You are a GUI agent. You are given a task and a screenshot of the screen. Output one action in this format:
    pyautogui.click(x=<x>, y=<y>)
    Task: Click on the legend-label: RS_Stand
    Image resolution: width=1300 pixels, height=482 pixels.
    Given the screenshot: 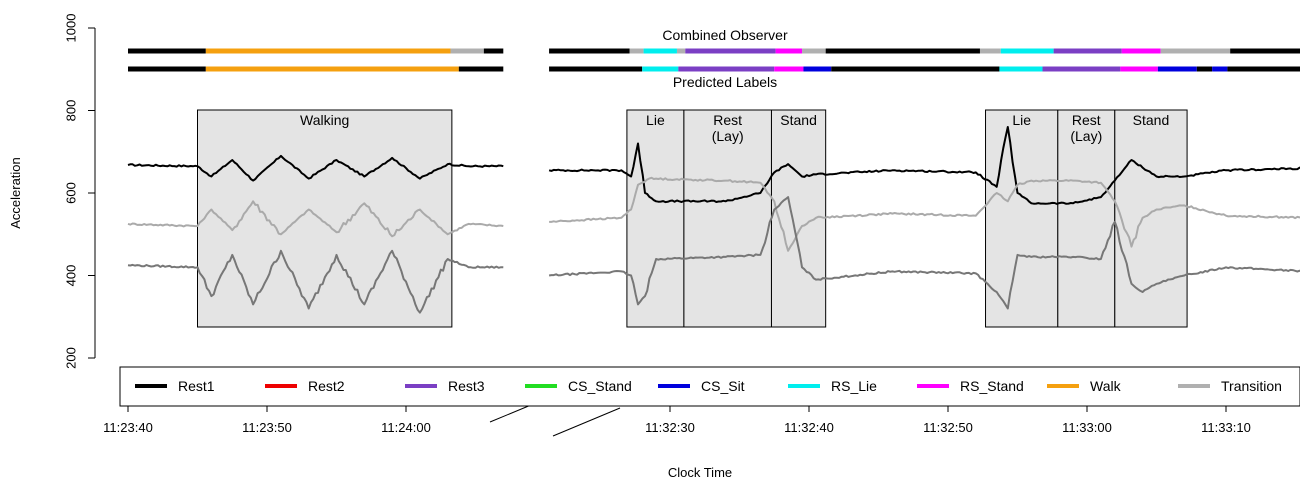 What is the action you would take?
    pyautogui.click(x=992, y=386)
    